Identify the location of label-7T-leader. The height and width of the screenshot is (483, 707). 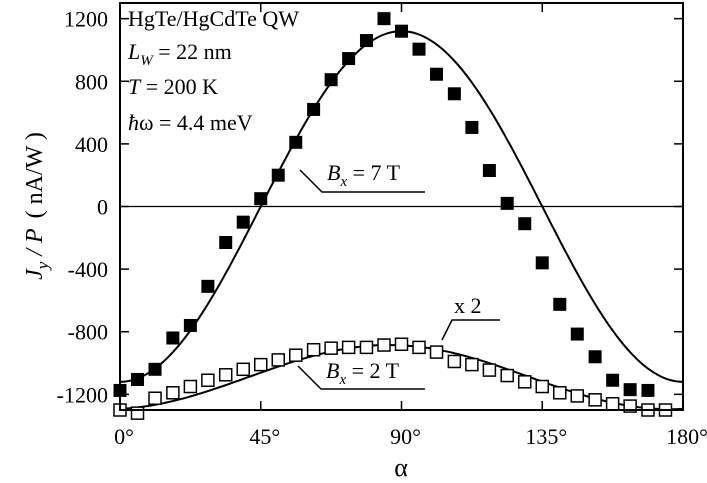
(362, 181).